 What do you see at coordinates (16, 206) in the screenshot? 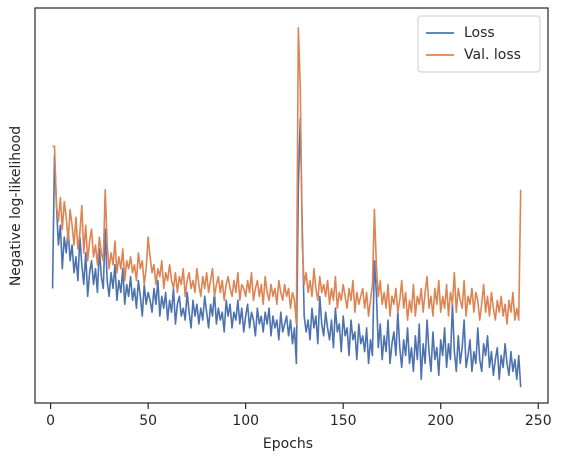
I see `y-axis-label: Negative log-likelihood` at bounding box center [16, 206].